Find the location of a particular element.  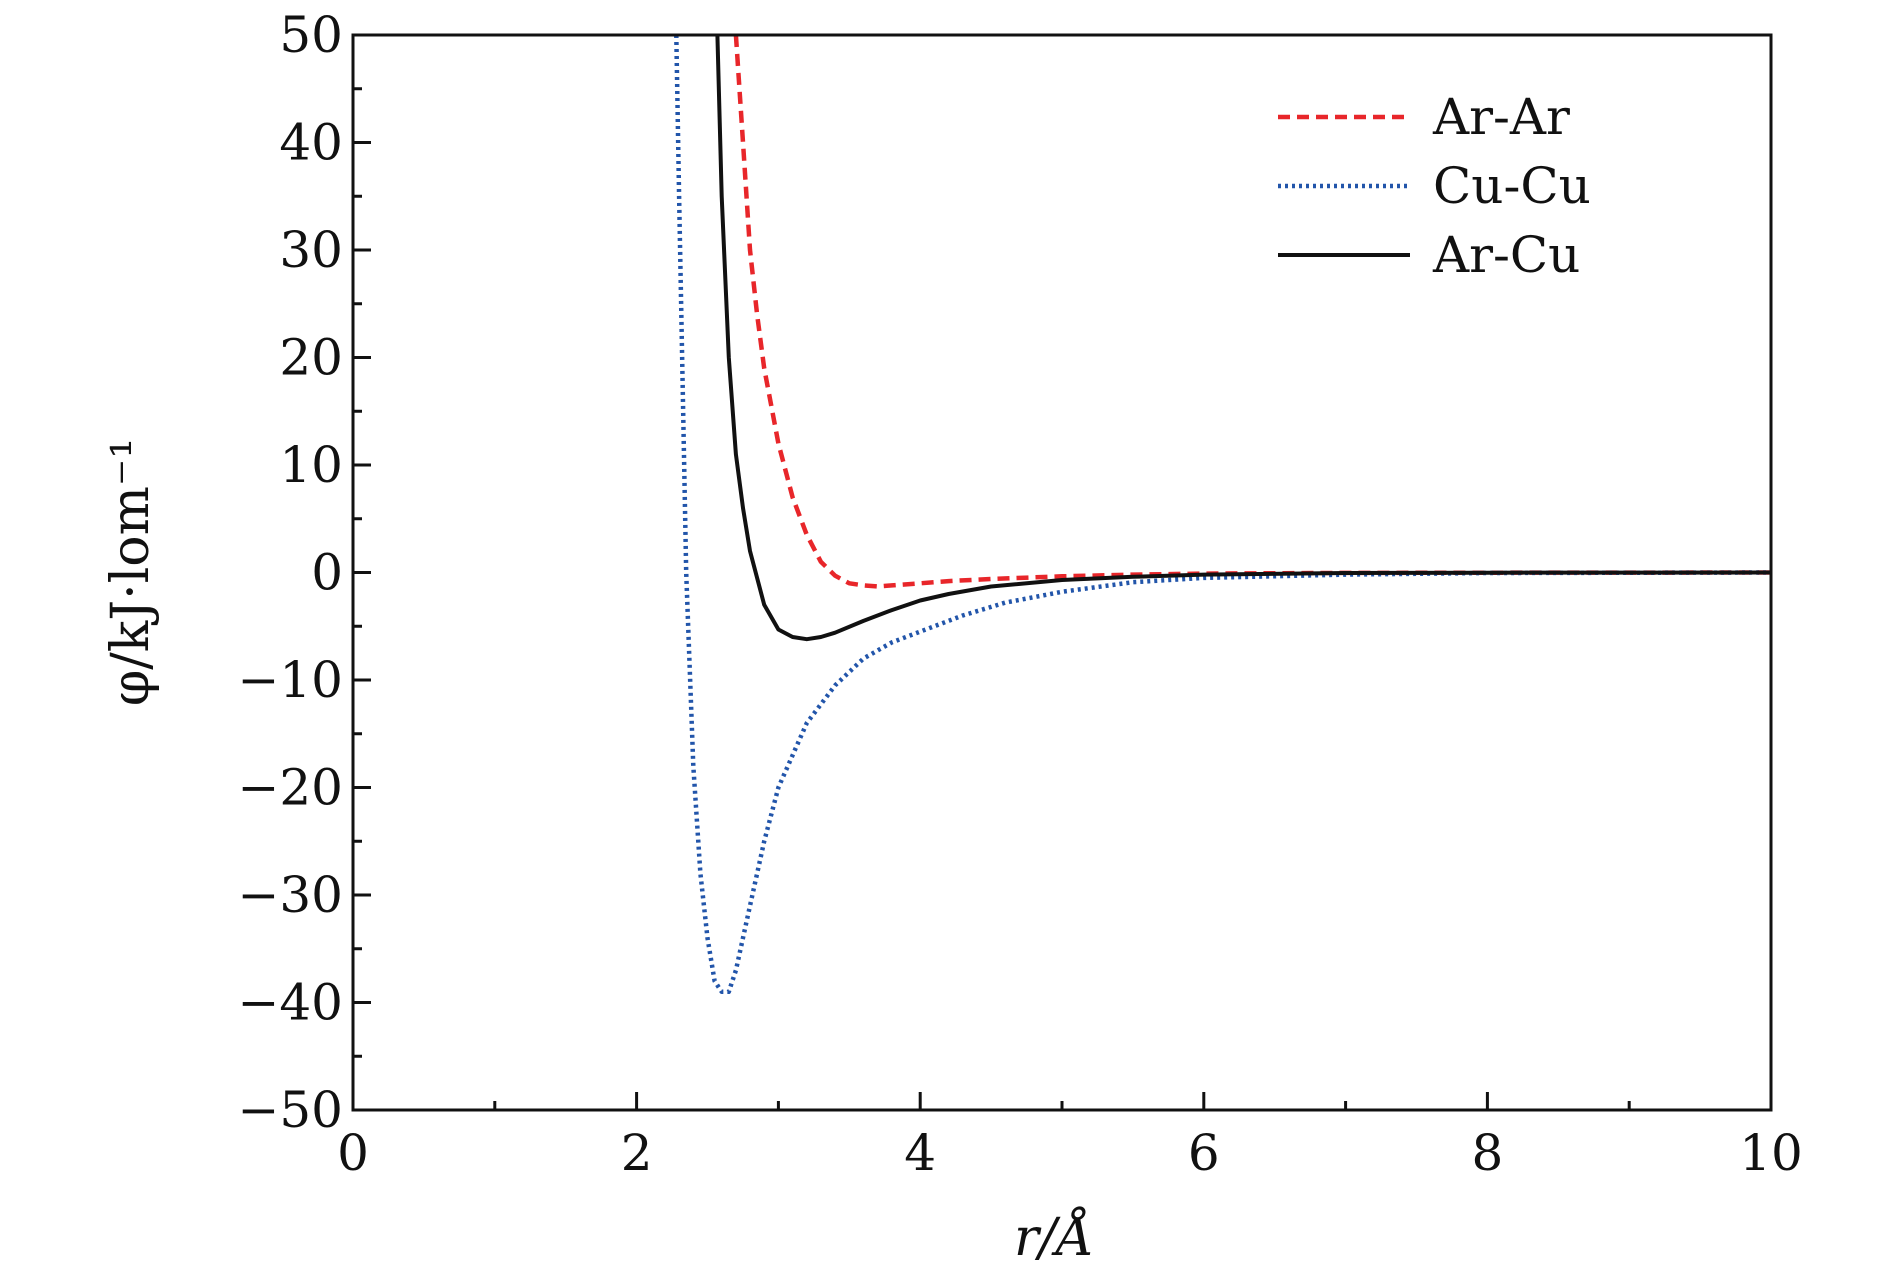

x-tick-label: 8 is located at coordinates (1487, 1153).